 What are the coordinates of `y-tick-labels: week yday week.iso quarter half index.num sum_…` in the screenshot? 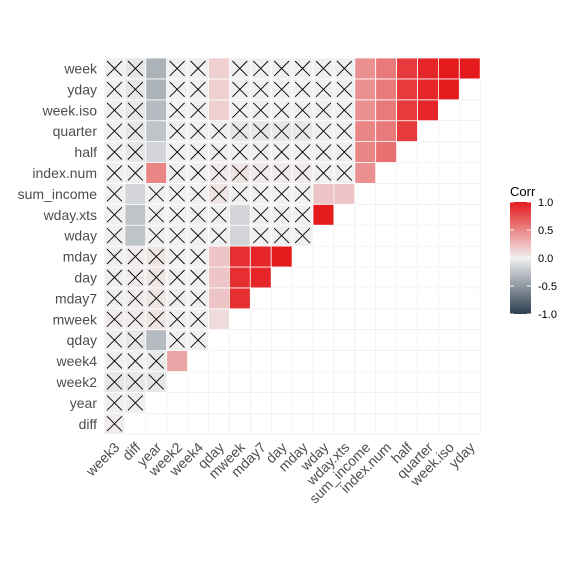 It's located at (58, 245).